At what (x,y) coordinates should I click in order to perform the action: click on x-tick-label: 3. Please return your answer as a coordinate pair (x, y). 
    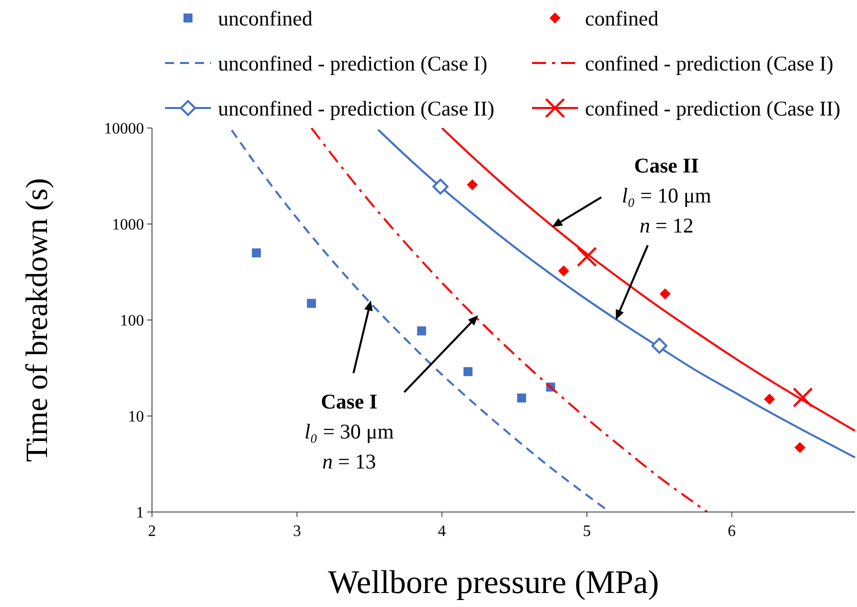
    Looking at the image, I should click on (296, 531).